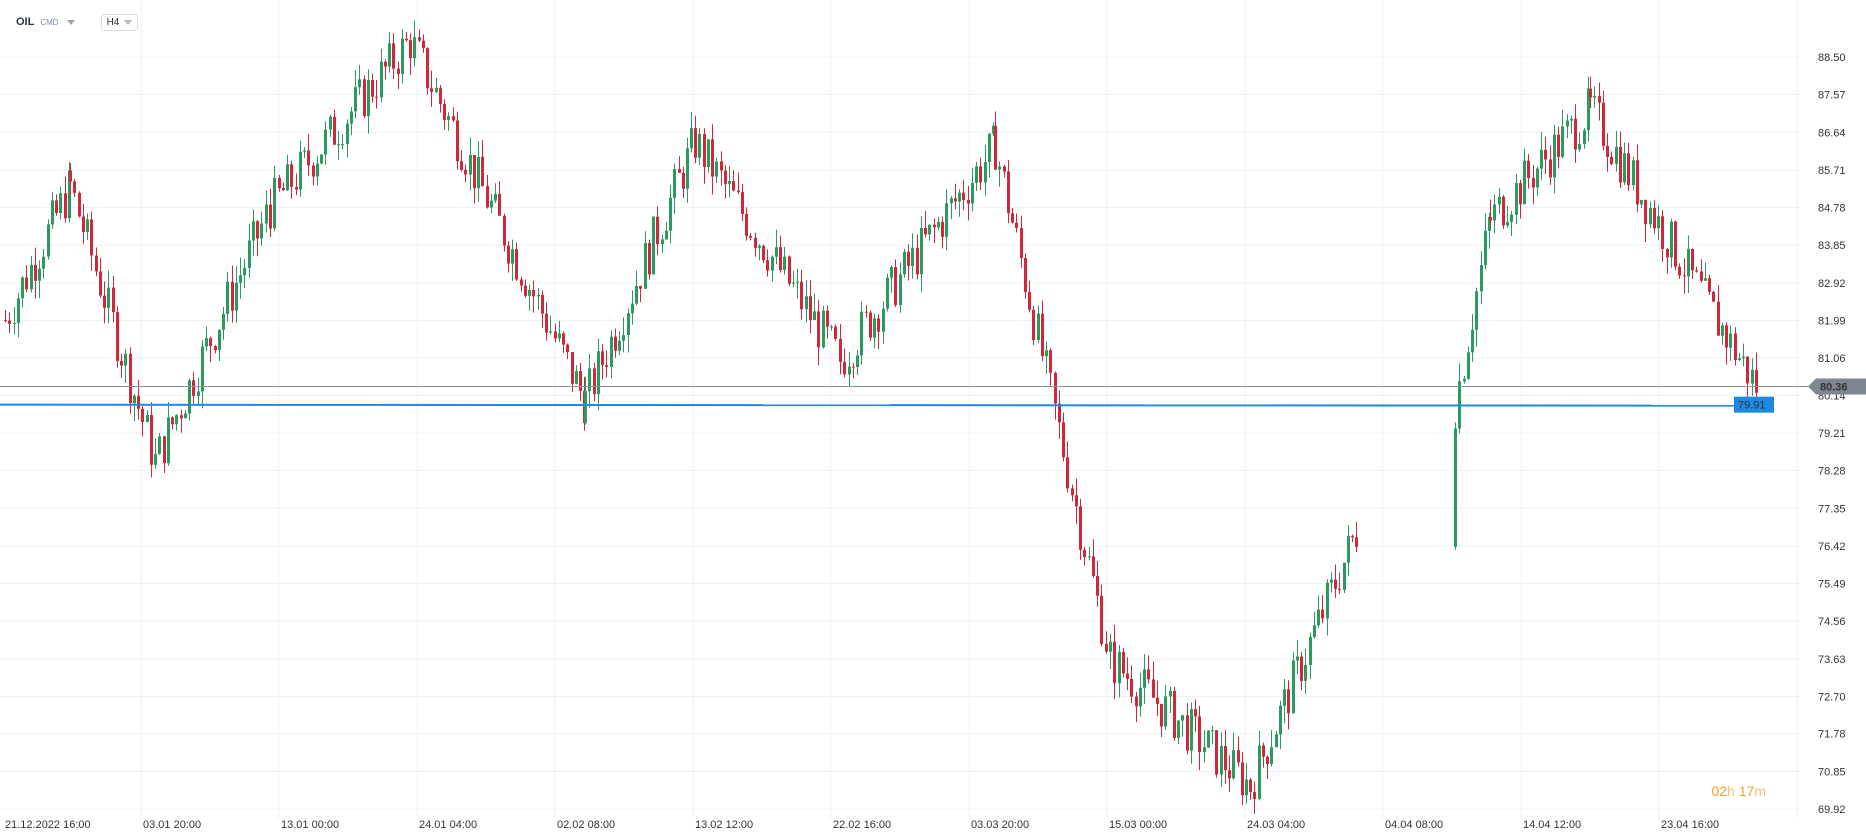  What do you see at coordinates (1138, 825) in the screenshot?
I see `x-tick-label: 15.03 00:00` at bounding box center [1138, 825].